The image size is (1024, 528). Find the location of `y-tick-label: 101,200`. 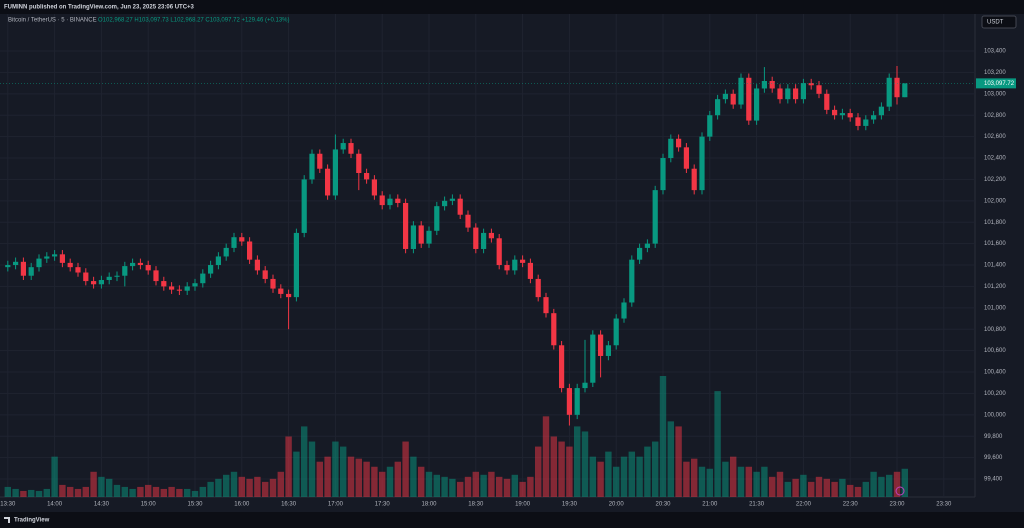

y-tick-label: 101,200 is located at coordinates (995, 287).